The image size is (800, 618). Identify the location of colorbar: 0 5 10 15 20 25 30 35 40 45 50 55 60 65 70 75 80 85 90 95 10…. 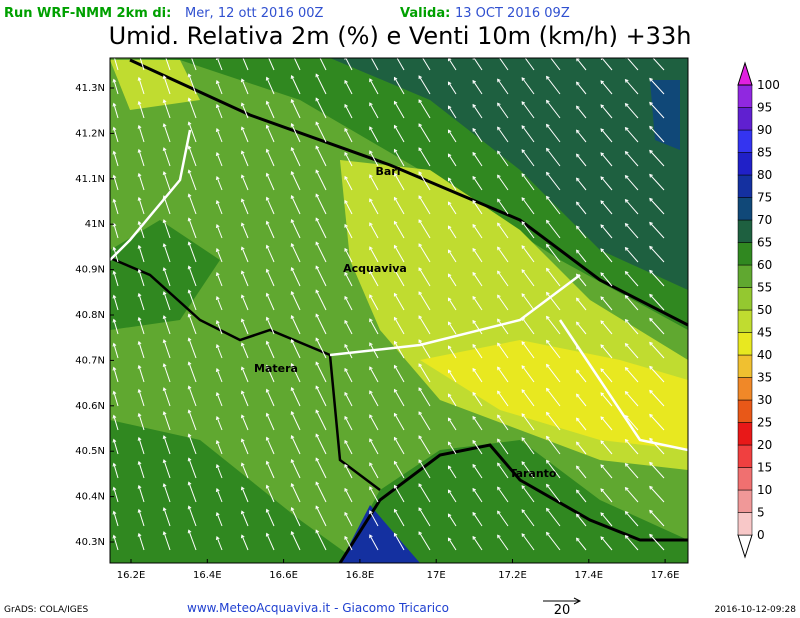
(758, 310).